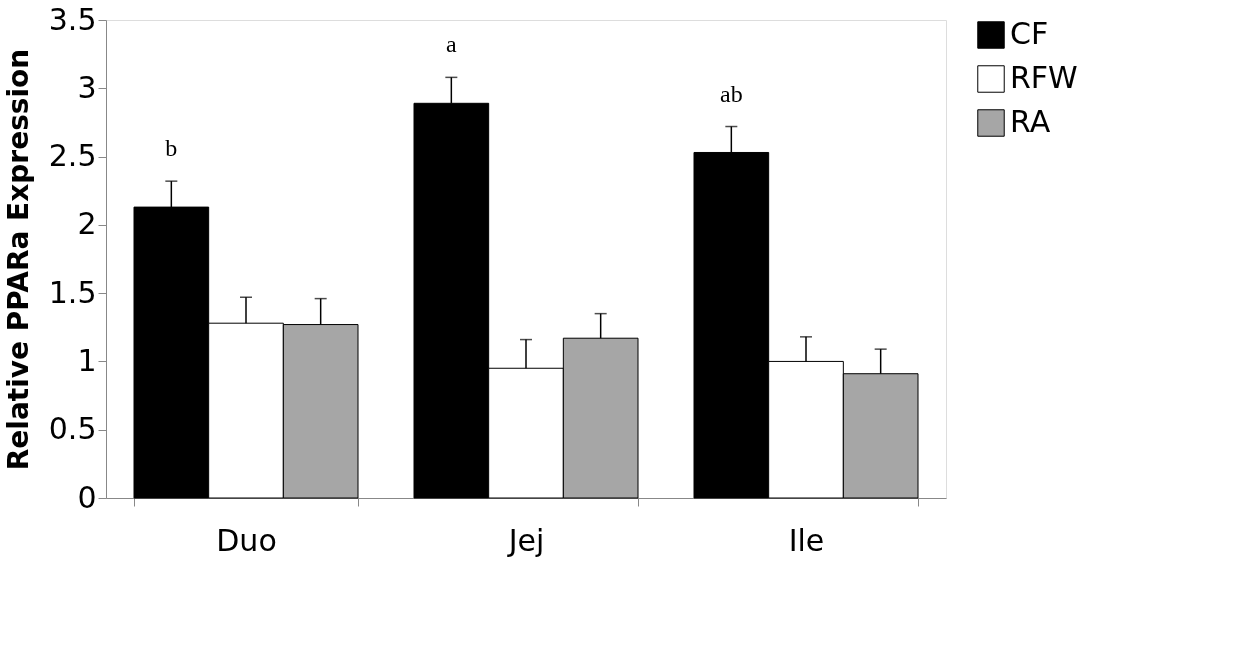  Describe the element at coordinates (72, 292) in the screenshot. I see `y-tick-label: 1.5` at that location.